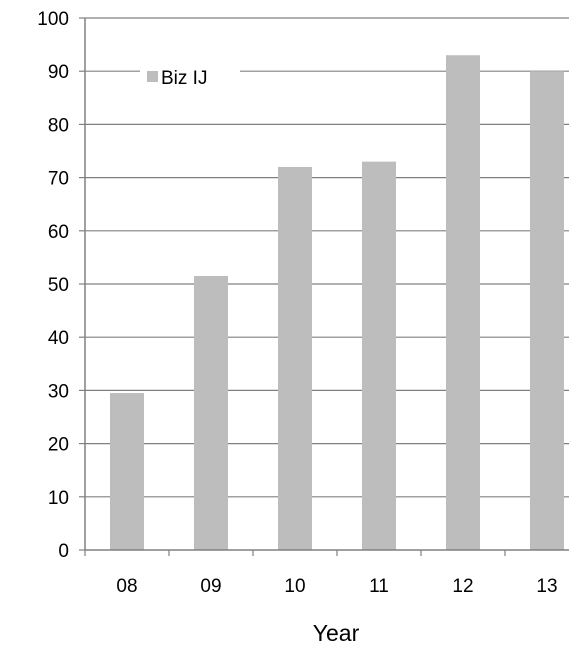 The image size is (569, 646). Describe the element at coordinates (58, 338) in the screenshot. I see `y-tick-label: 40` at that location.